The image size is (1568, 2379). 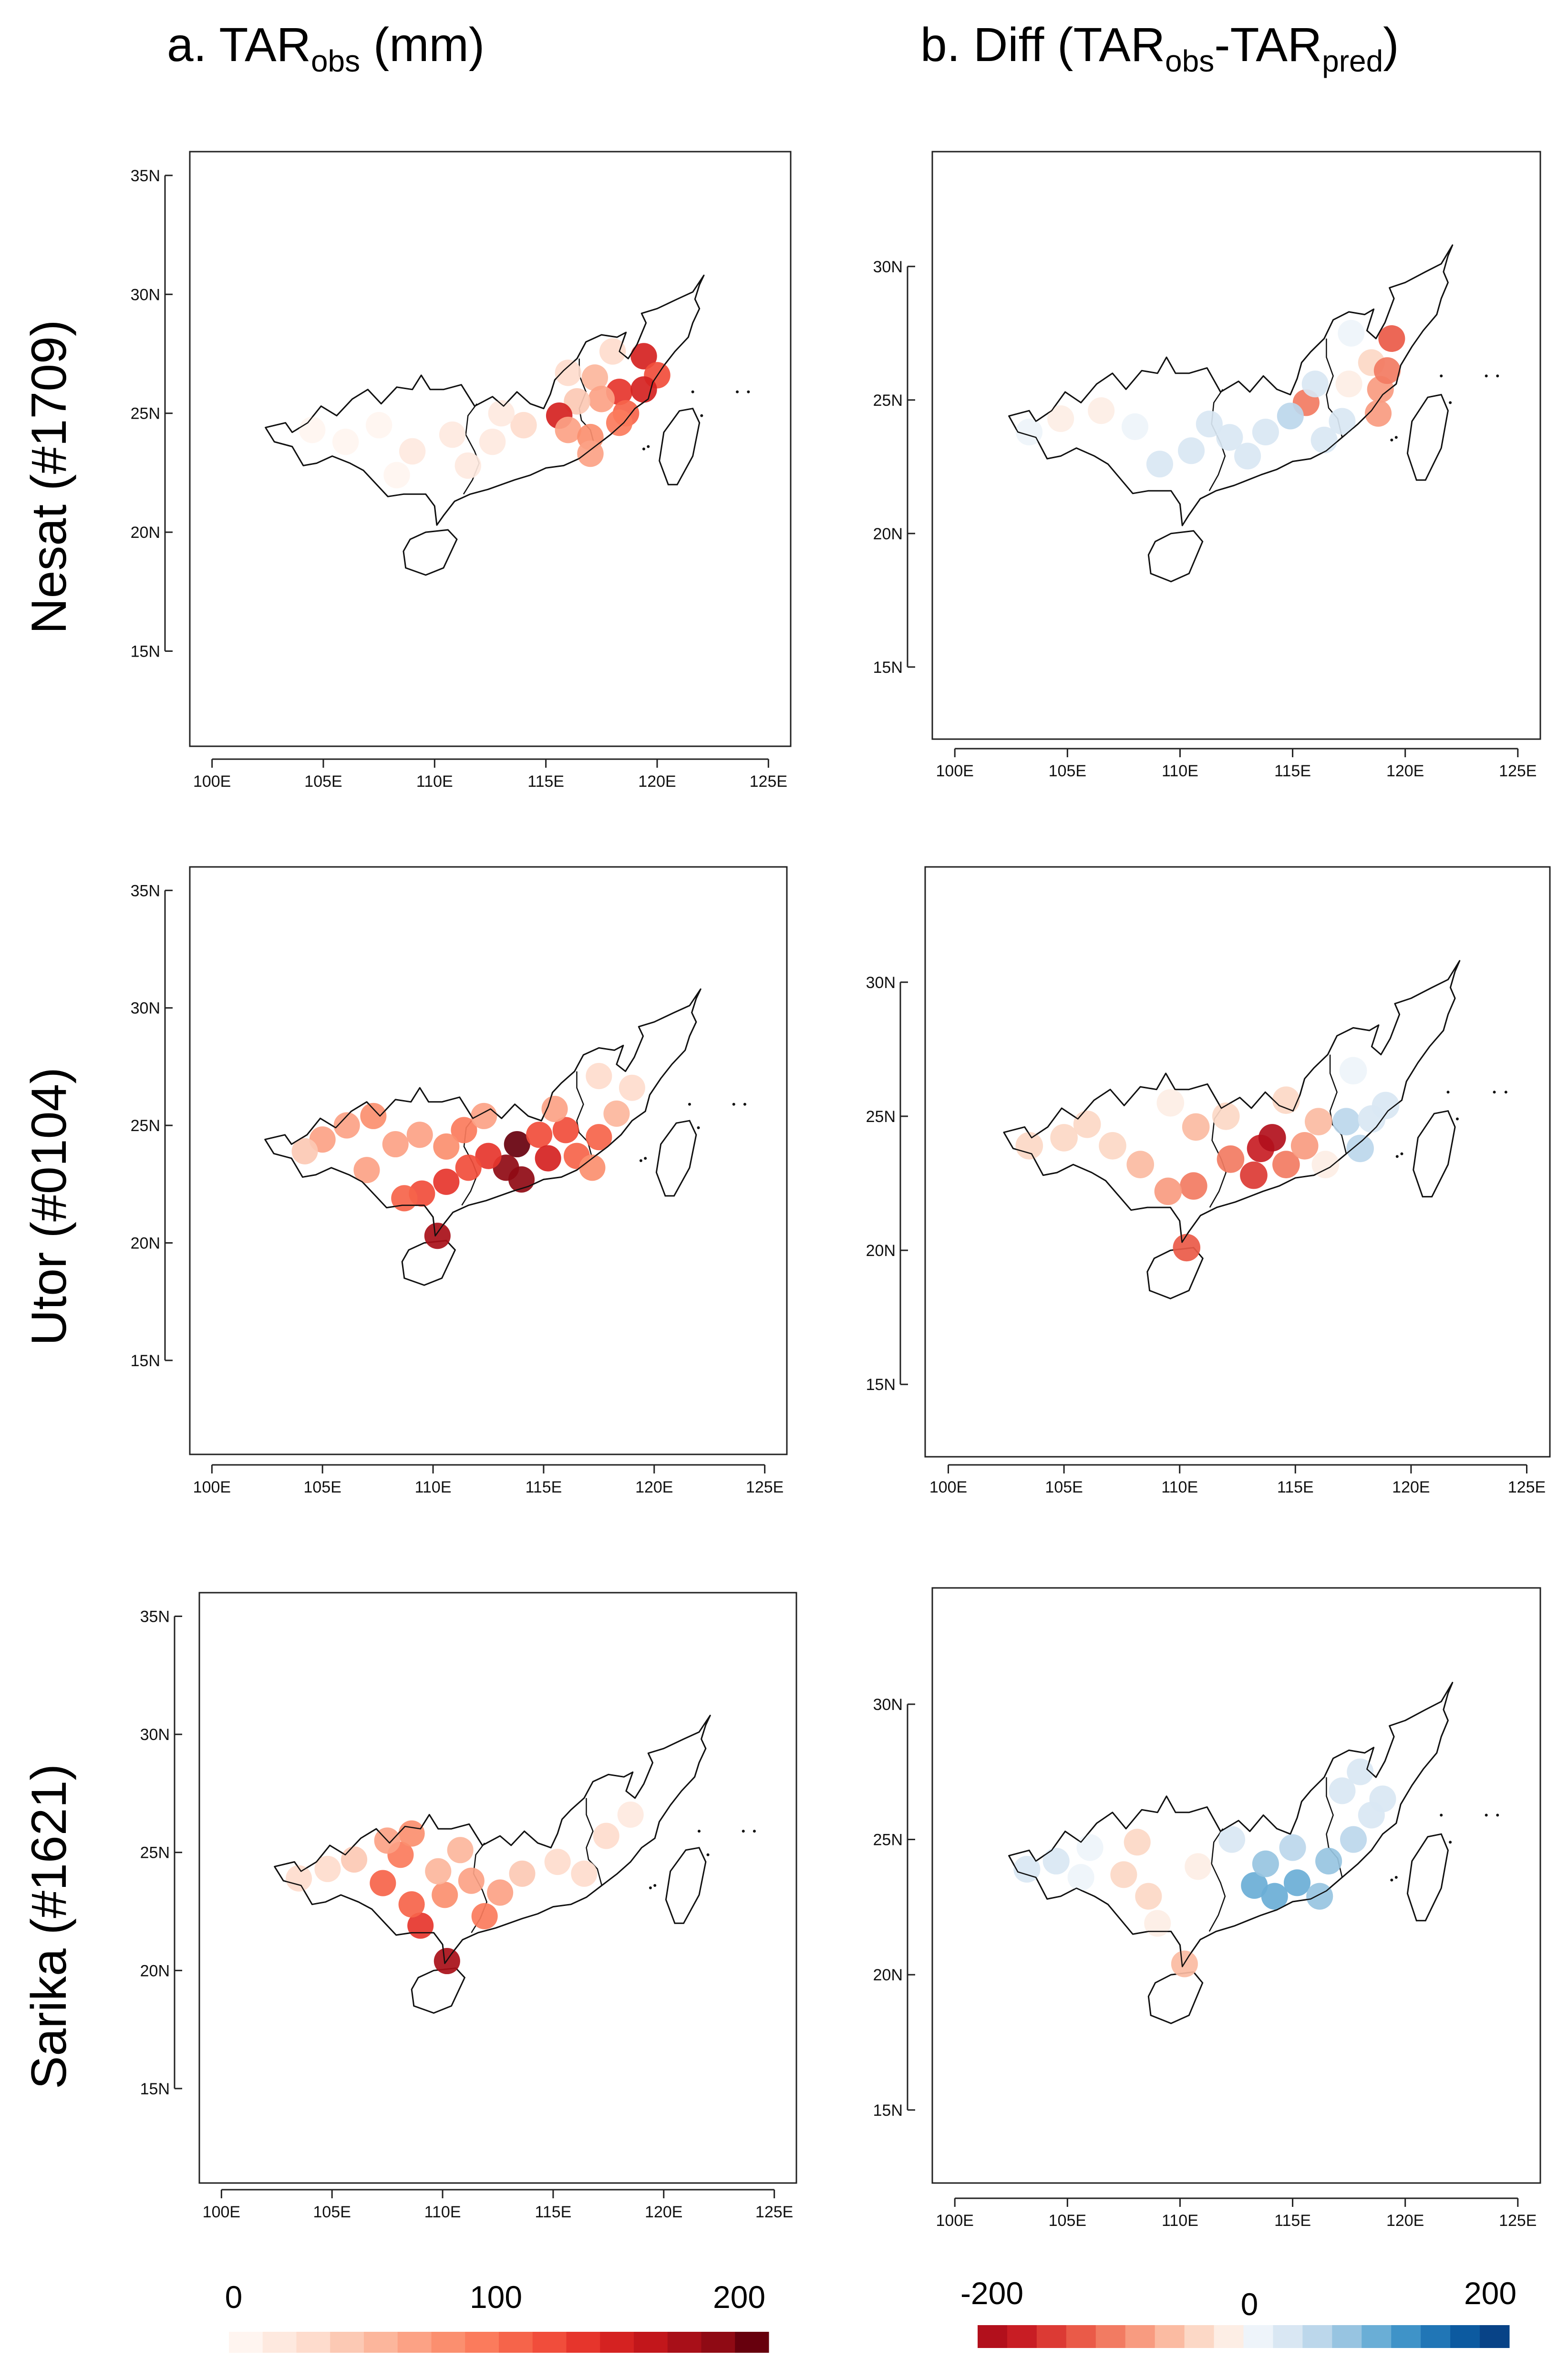 What do you see at coordinates (888, 267) in the screenshot?
I see `y-tick-label: 30N` at bounding box center [888, 267].